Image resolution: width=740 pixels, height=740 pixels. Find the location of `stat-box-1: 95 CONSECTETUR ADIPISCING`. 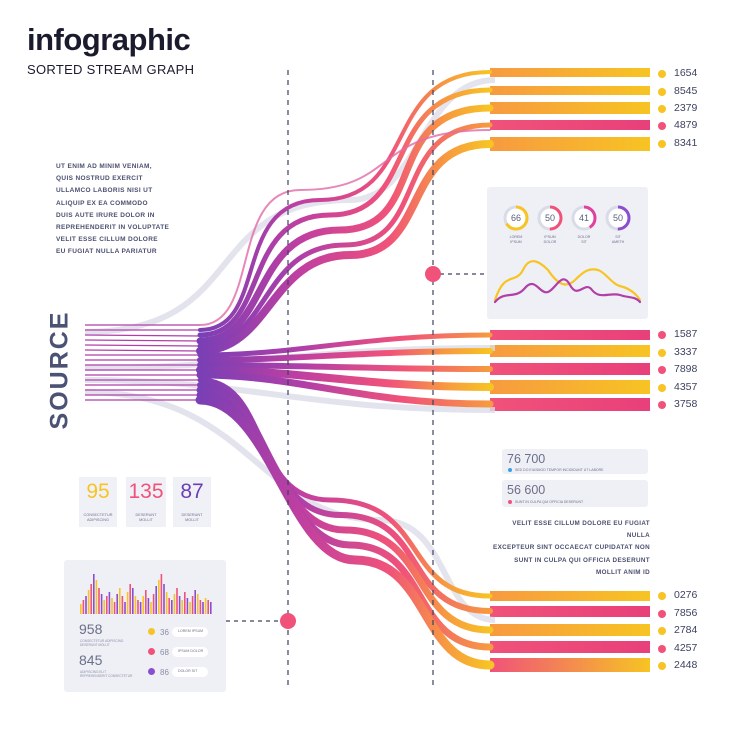

stat-box-1: 95 CONSECTETUR ADIPISCING is located at coordinates (98, 502).